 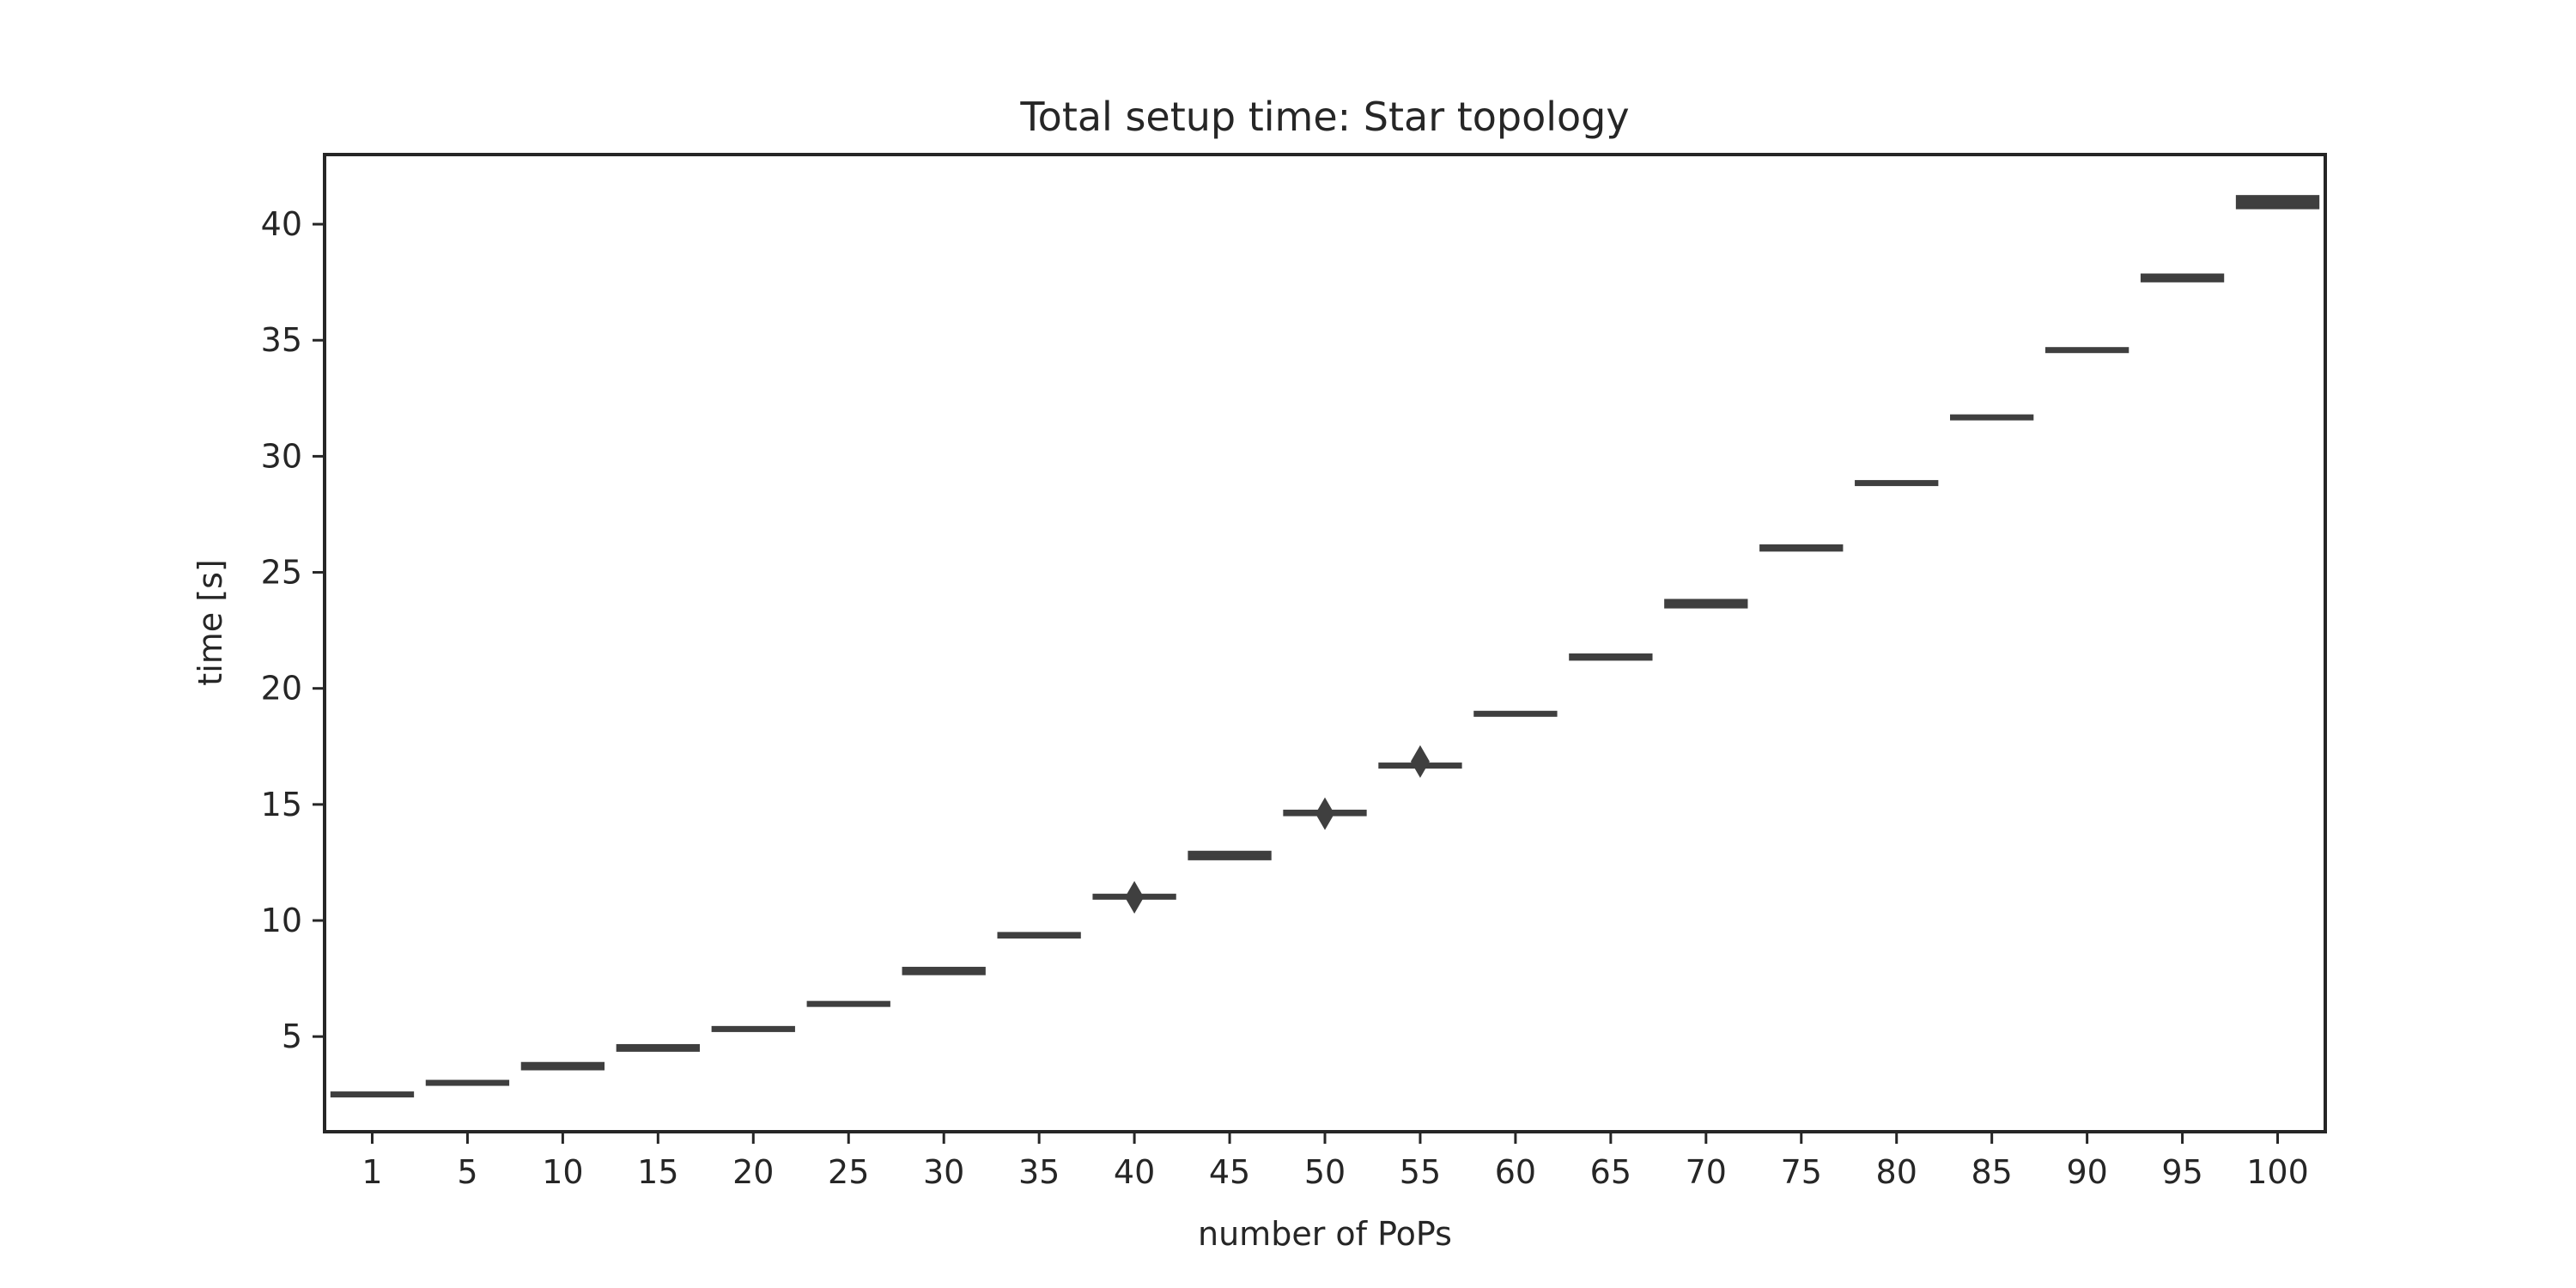 I want to click on y-tick-label: 10, so click(x=281, y=921).